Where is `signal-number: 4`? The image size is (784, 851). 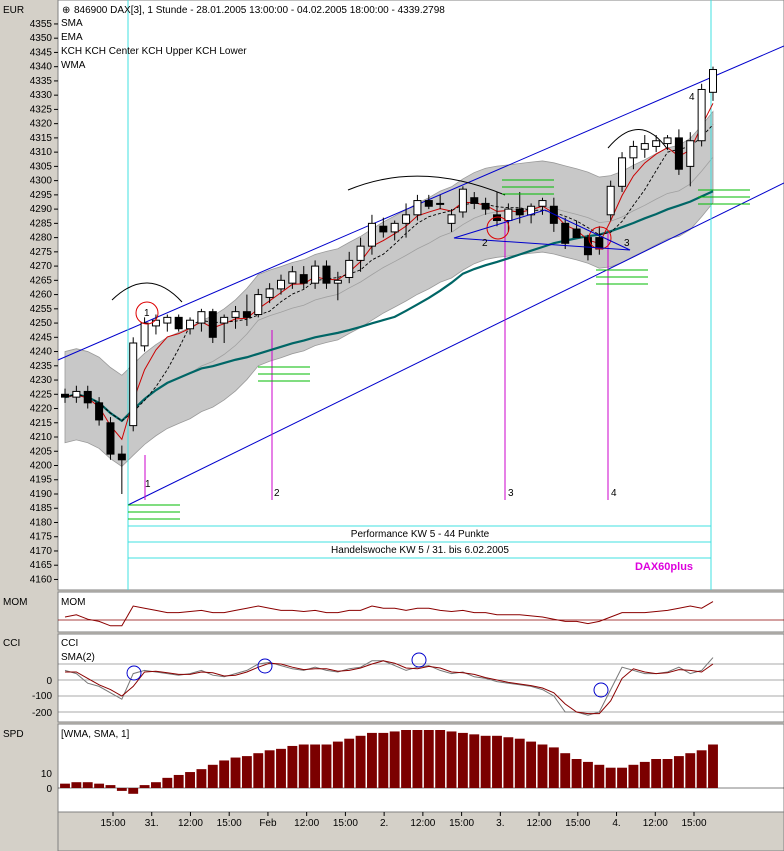 signal-number: 4 is located at coordinates (614, 493).